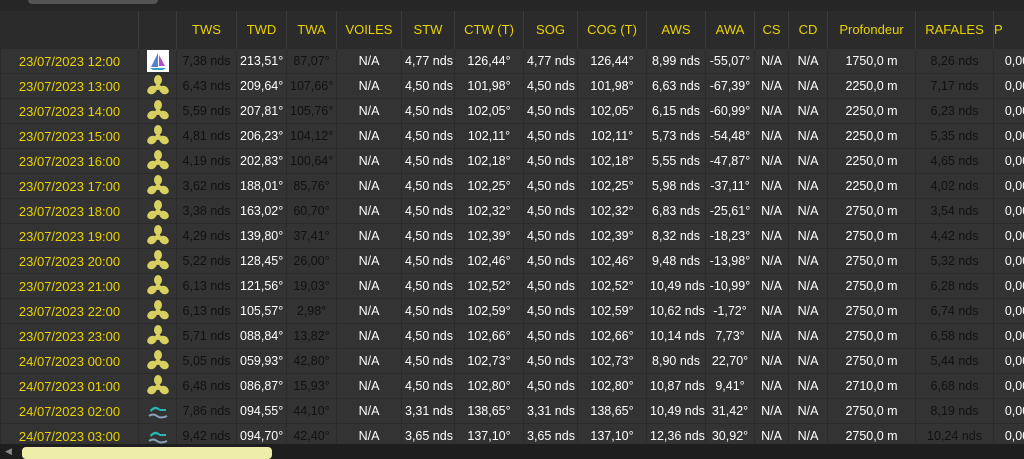  What do you see at coordinates (612, 61) in the screenshot?
I see `cell-cog: 126,44°` at bounding box center [612, 61].